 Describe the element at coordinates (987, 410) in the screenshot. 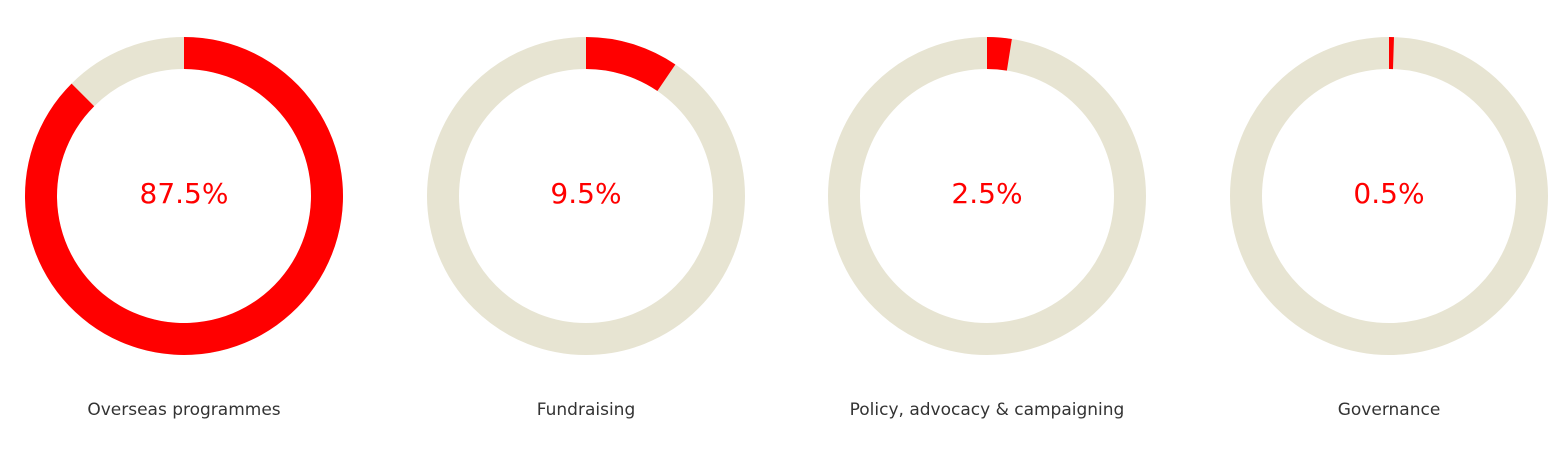

I see `donut-label: Policy, advocacy & campaigning` at that location.